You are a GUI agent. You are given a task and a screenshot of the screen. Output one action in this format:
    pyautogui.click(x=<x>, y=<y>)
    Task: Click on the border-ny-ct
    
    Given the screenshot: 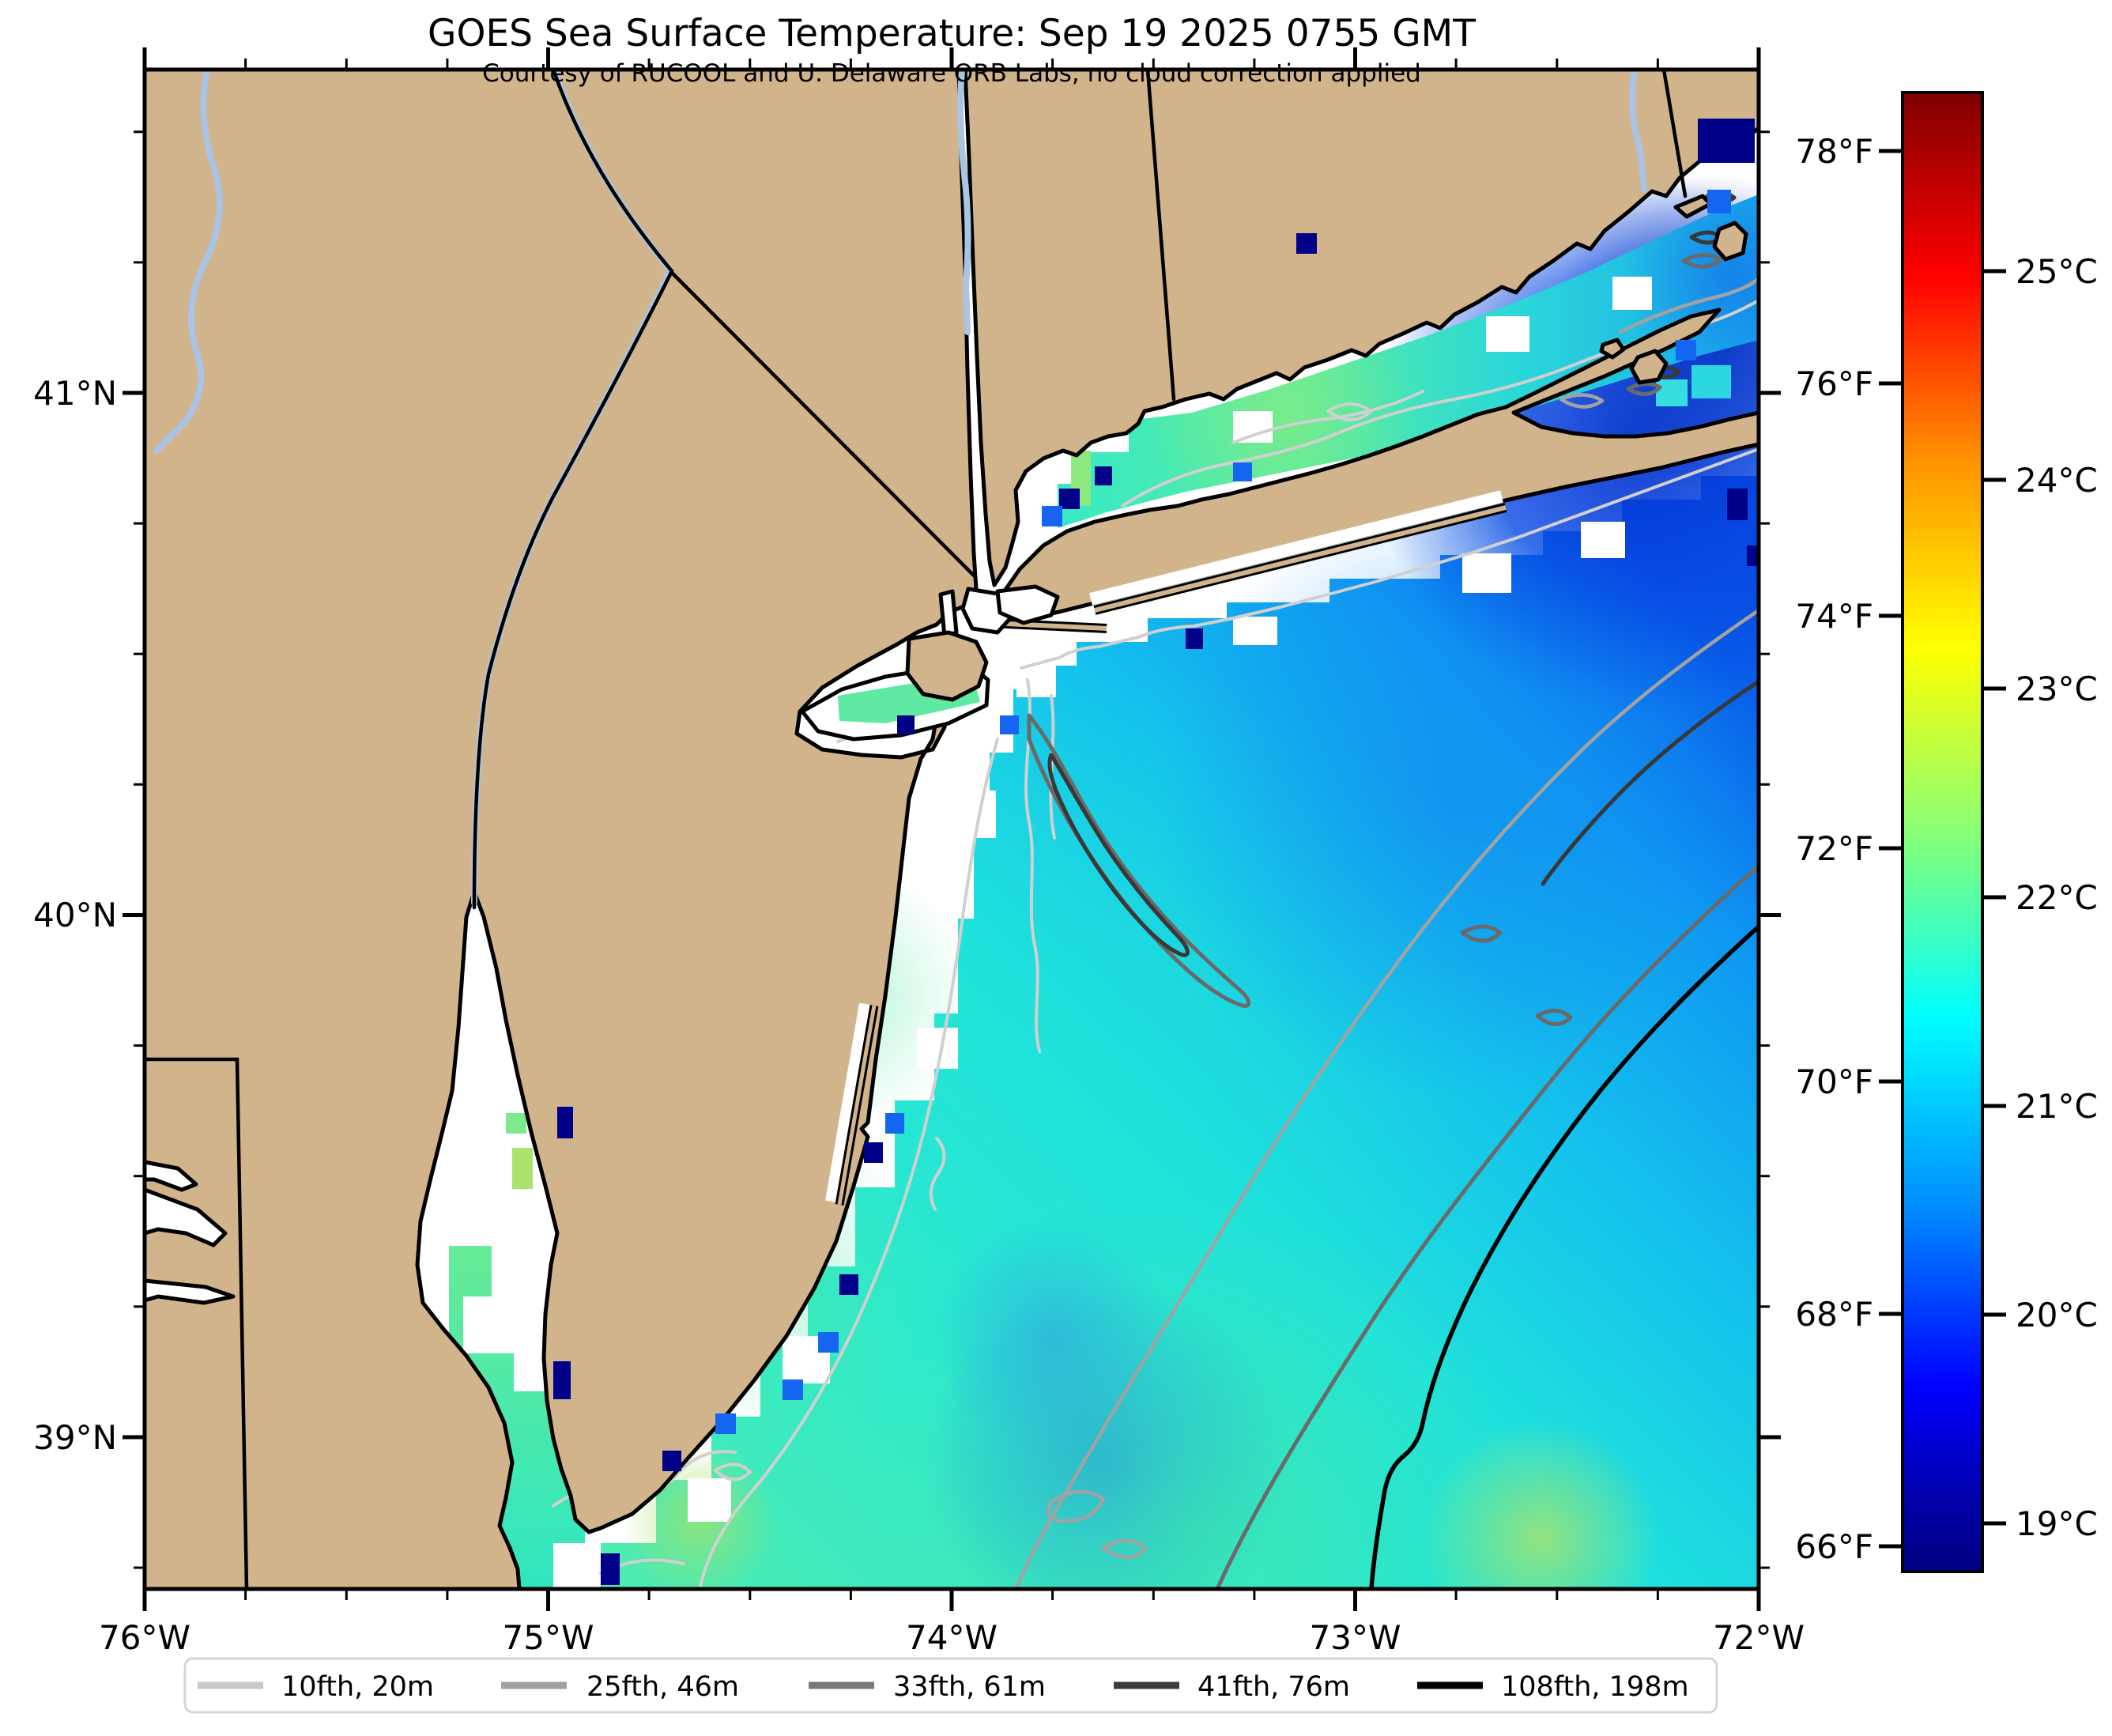 What is the action you would take?
    pyautogui.click(x=1160, y=236)
    